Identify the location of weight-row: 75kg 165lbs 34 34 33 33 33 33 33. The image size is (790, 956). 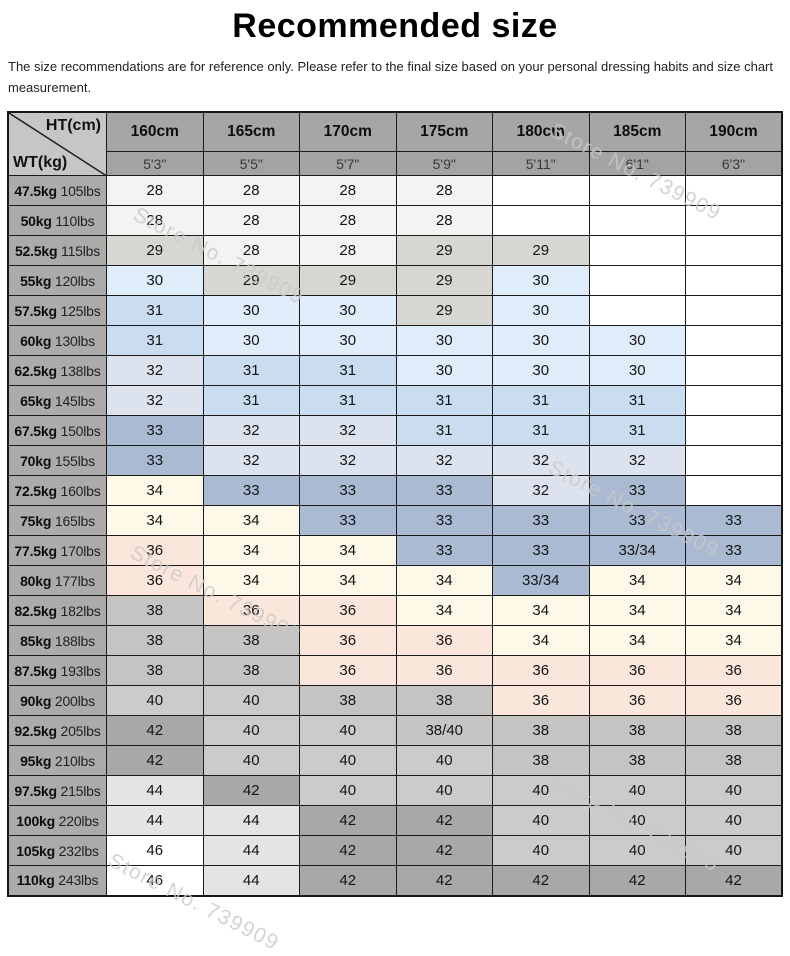
(395, 521).